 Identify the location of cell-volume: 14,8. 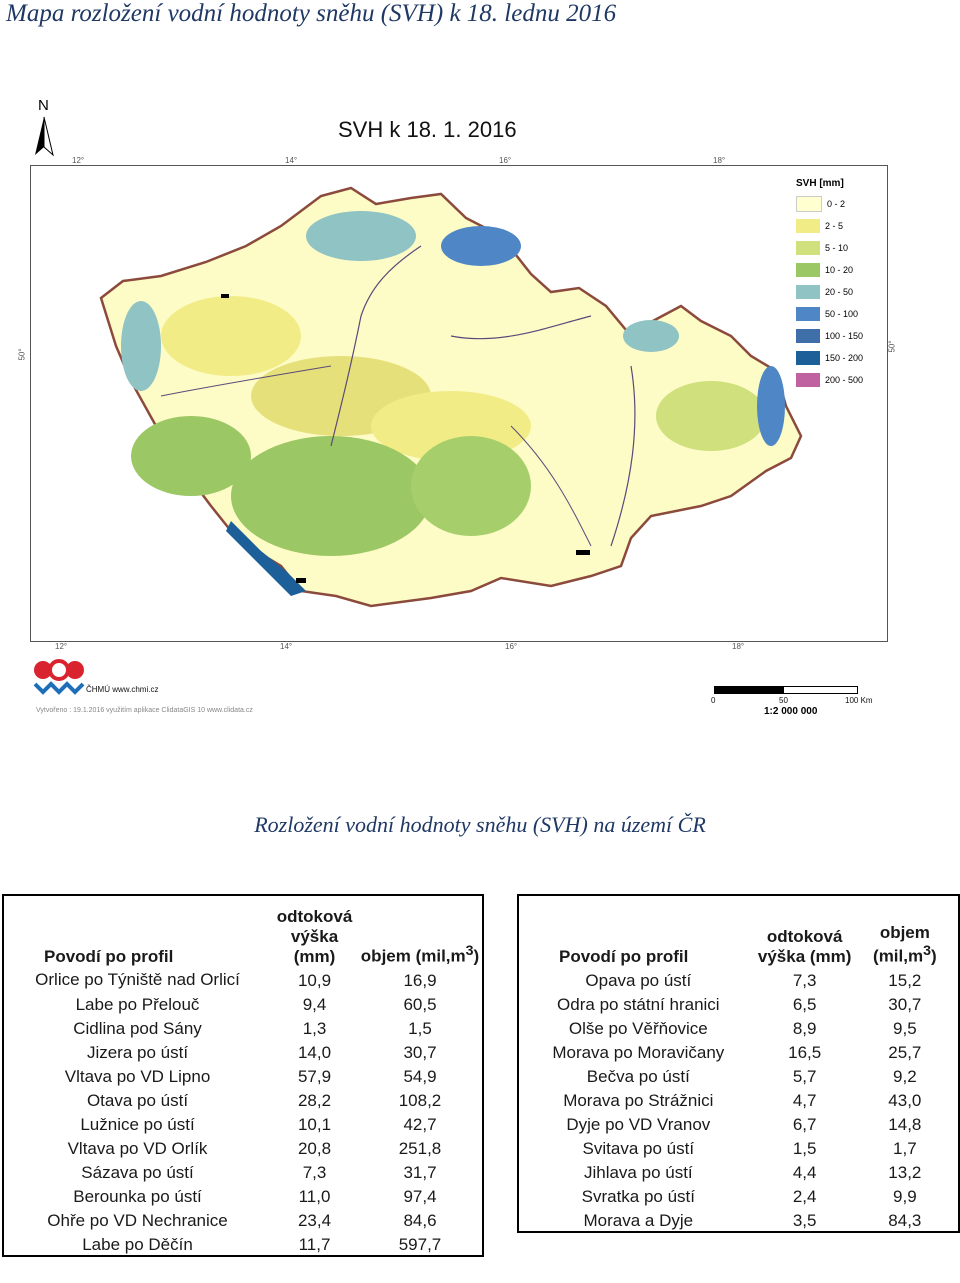
(905, 1124).